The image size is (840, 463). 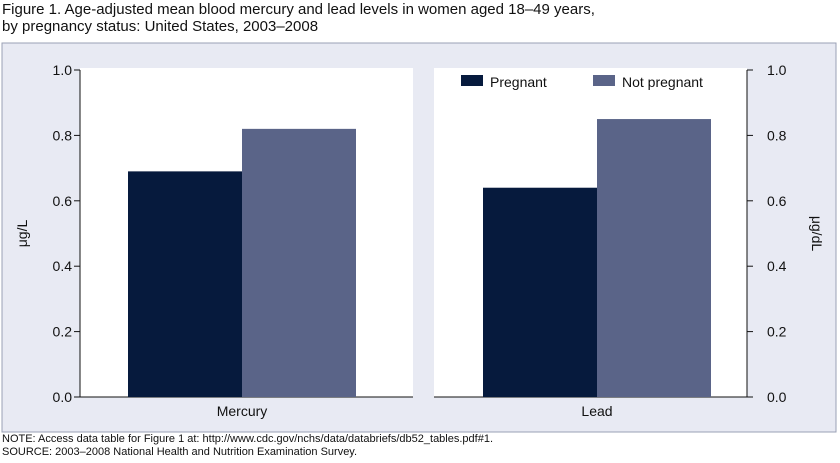 I want to click on y-tick-label-left: 0.4, so click(x=63, y=266).